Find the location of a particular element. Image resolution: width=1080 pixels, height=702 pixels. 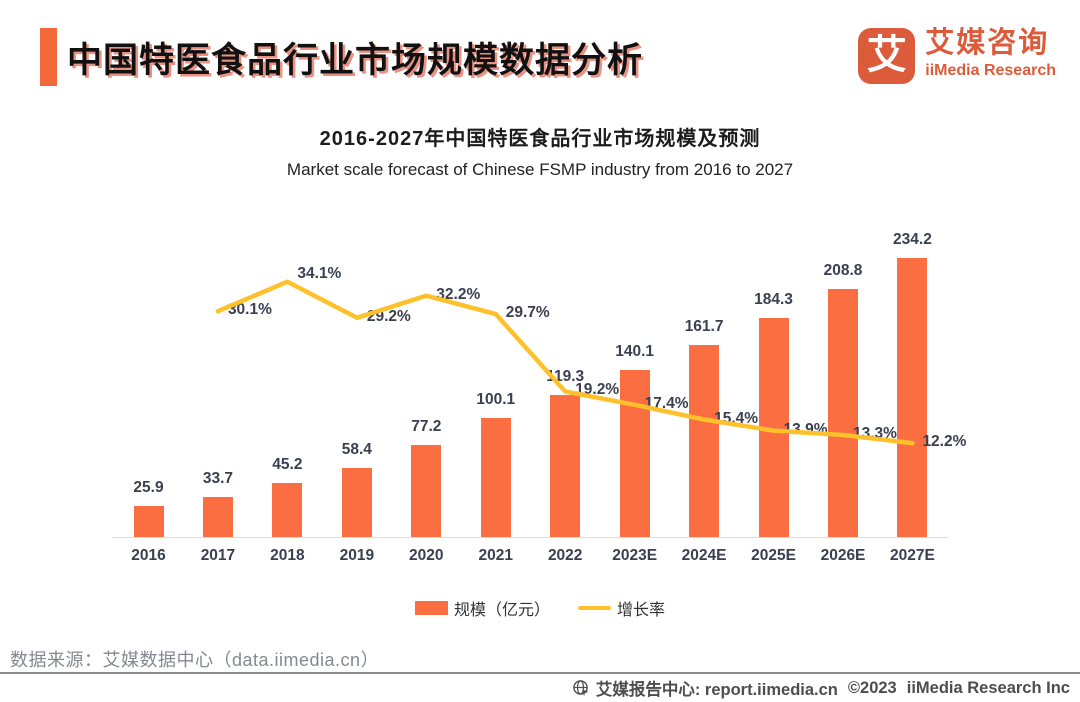

x-tick-2027E: 2027E is located at coordinates (912, 555).